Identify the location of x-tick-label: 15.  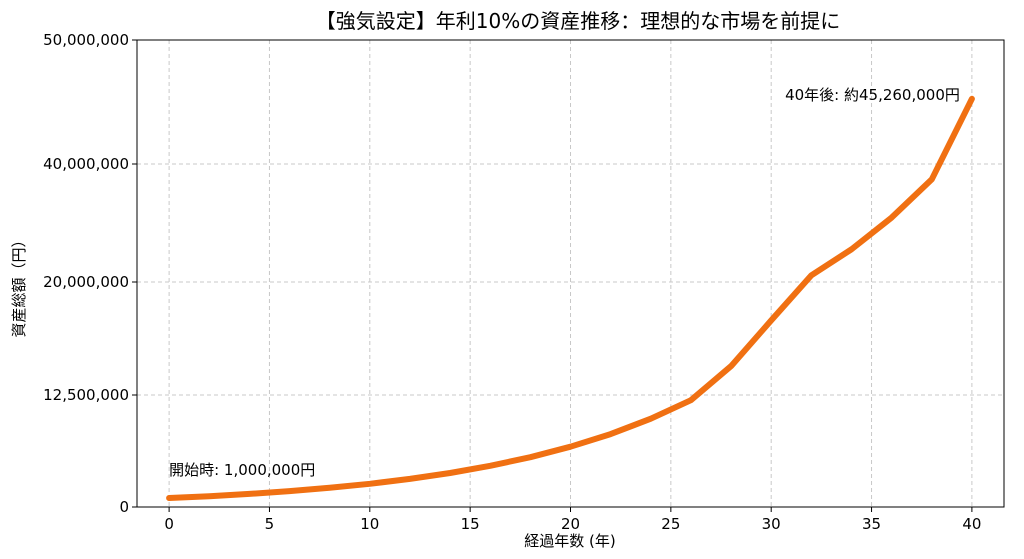
(470, 524).